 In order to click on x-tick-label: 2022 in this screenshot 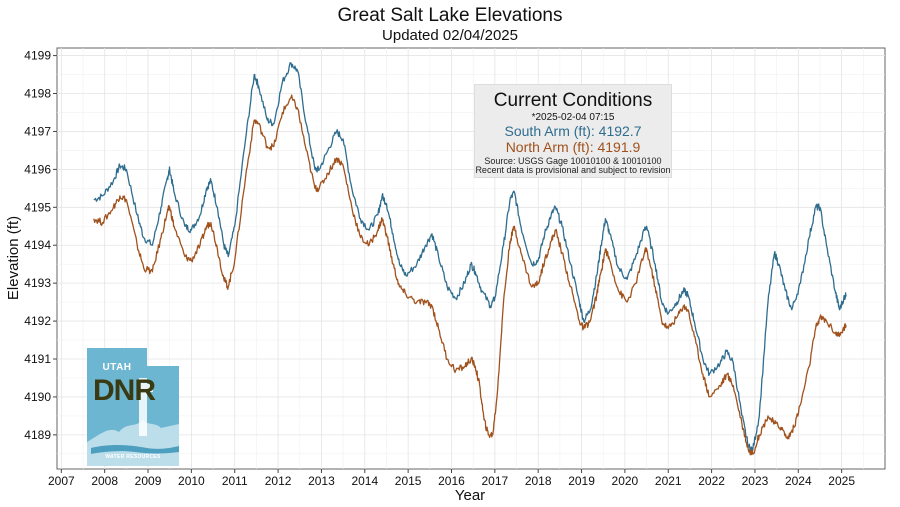, I will do `click(711, 481)`.